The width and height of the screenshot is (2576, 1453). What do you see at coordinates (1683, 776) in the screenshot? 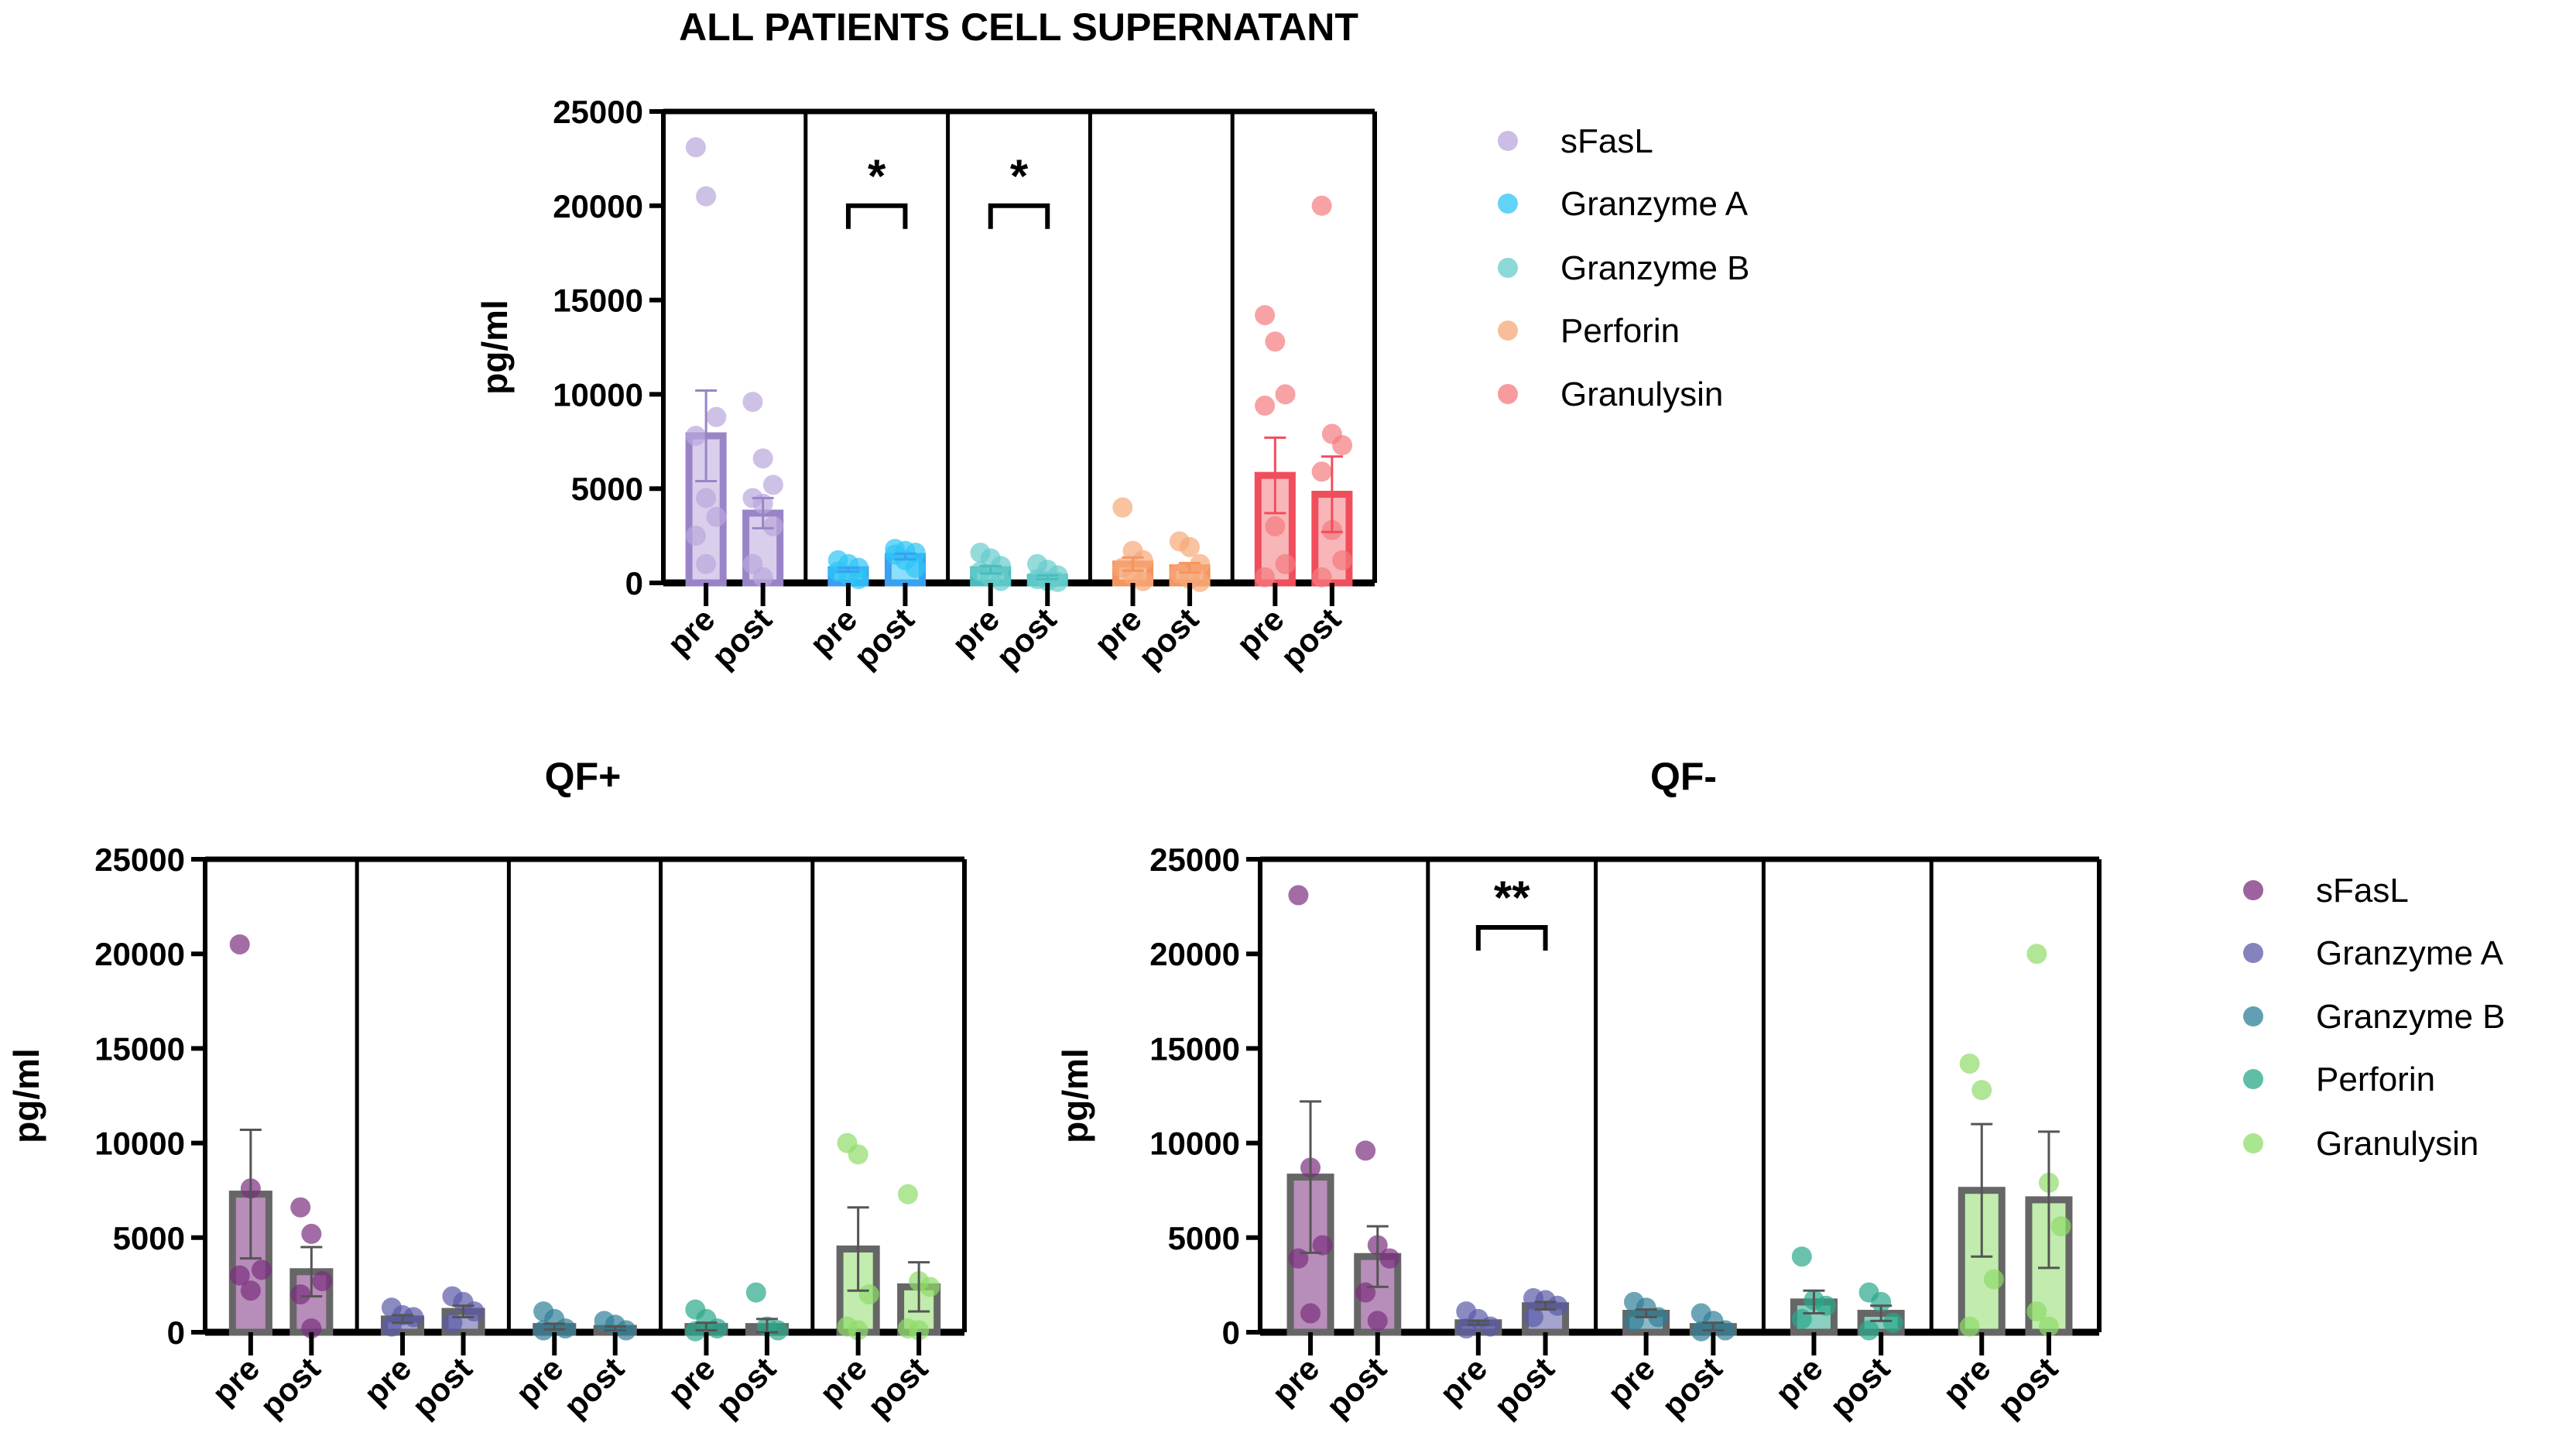
I see `chart-title: QF-` at bounding box center [1683, 776].